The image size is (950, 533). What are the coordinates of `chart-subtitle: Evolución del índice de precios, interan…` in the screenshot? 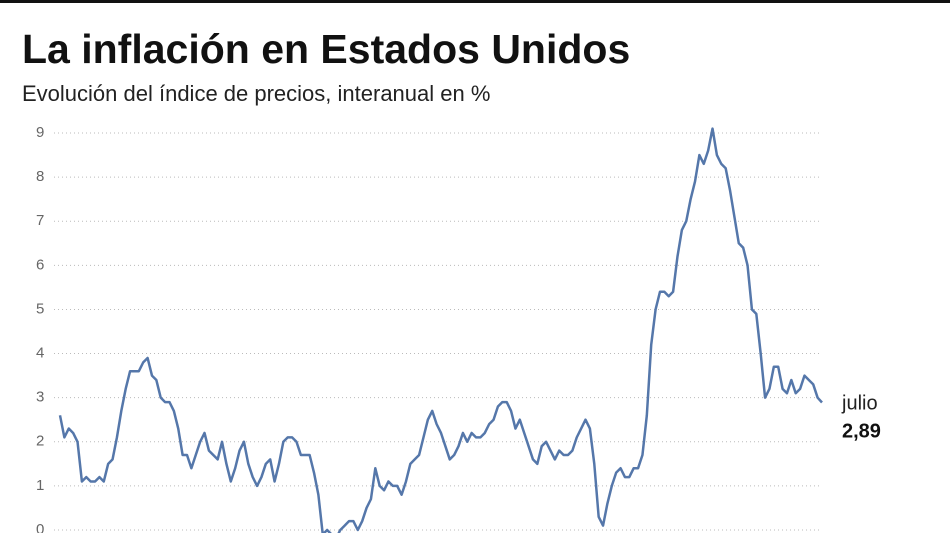 It's located at (256, 93).